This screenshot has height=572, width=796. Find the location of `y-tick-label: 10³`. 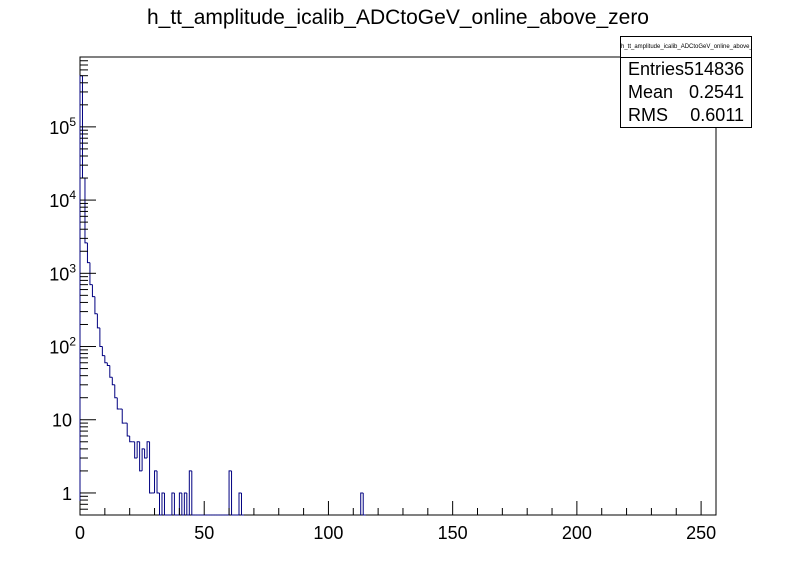

y-tick-label: 10³ is located at coordinates (62, 272).